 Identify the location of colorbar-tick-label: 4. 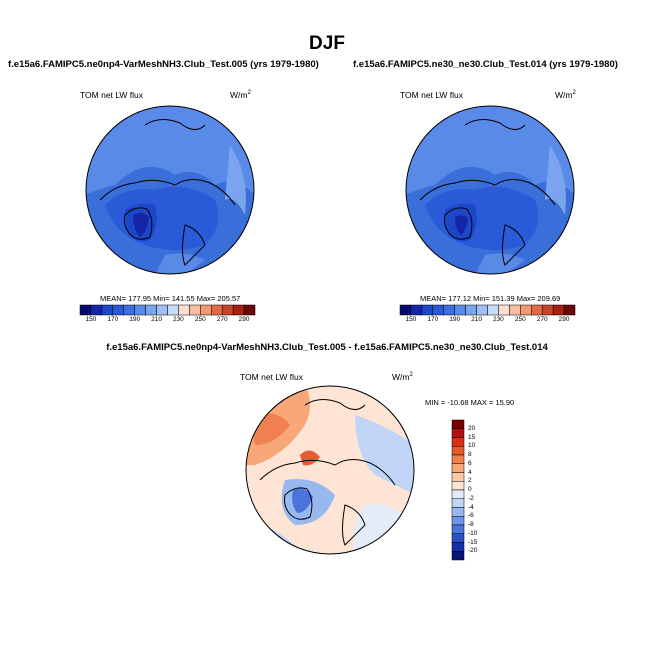
(470, 472).